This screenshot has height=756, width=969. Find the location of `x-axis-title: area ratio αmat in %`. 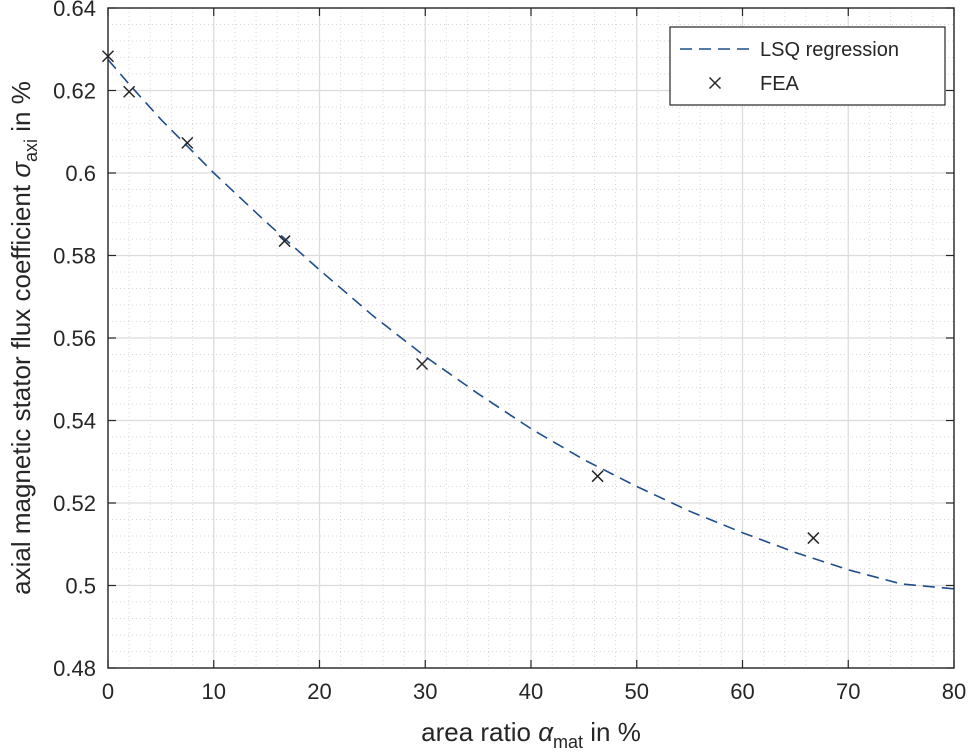

x-axis-title: area ratio αmat in % is located at coordinates (531, 734).